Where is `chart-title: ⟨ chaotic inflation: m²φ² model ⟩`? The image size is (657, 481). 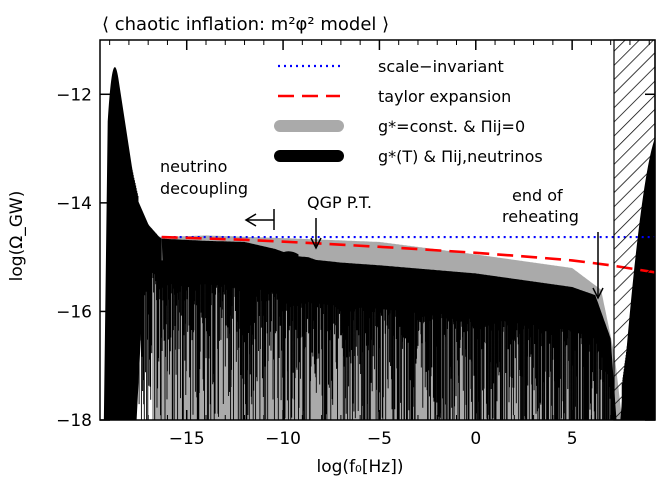 chart-title: ⟨ chaotic inflation: m²φ² model ⟩ is located at coordinates (245, 24).